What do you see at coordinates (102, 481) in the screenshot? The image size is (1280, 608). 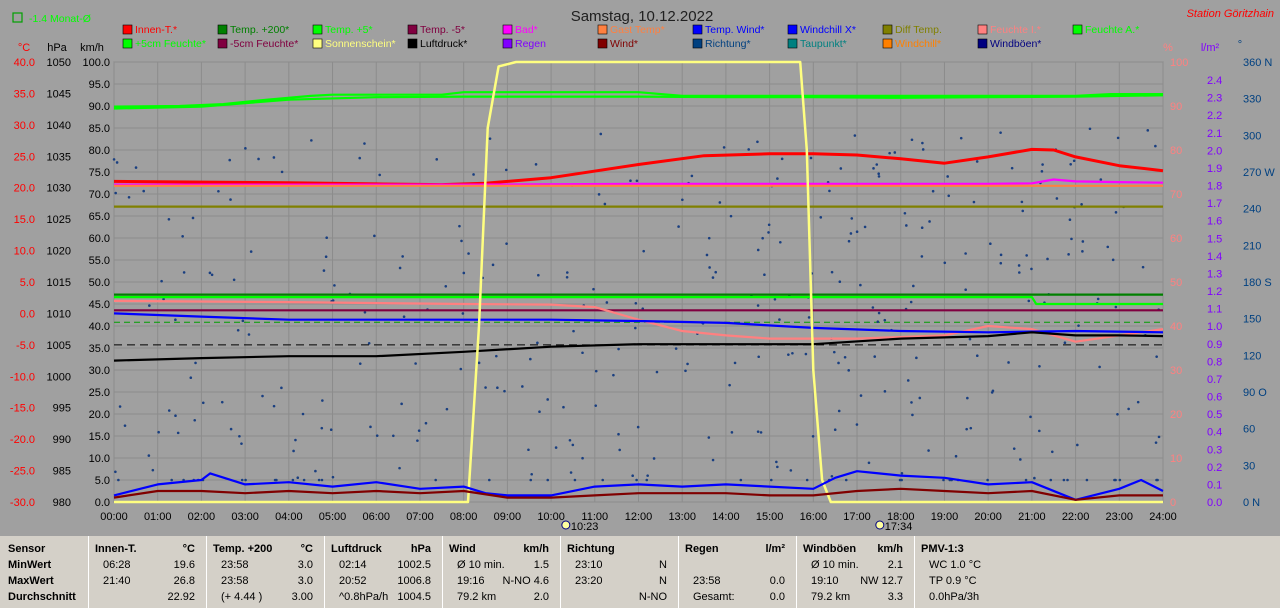 I see `speed-tick-label: 5.0` at bounding box center [102, 481].